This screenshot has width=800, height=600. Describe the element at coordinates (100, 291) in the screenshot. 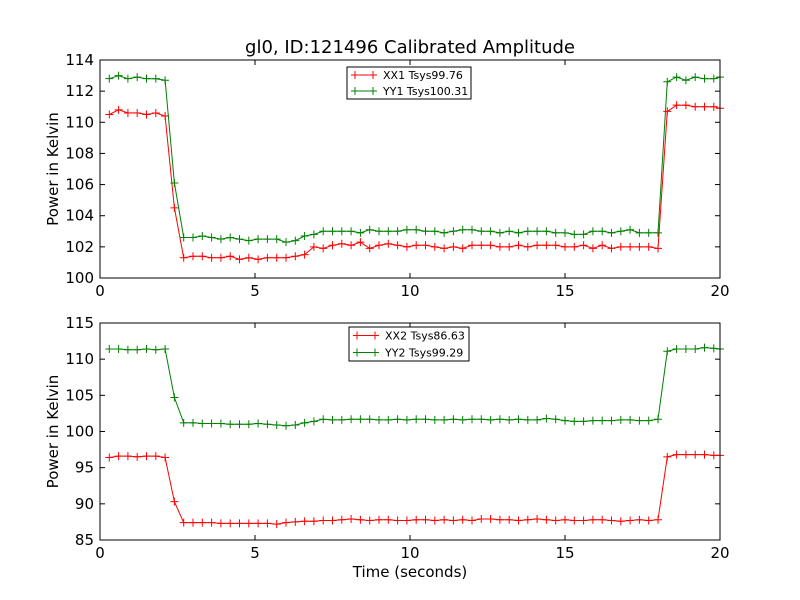

I see `x-tick-label-0-0: 0` at that location.